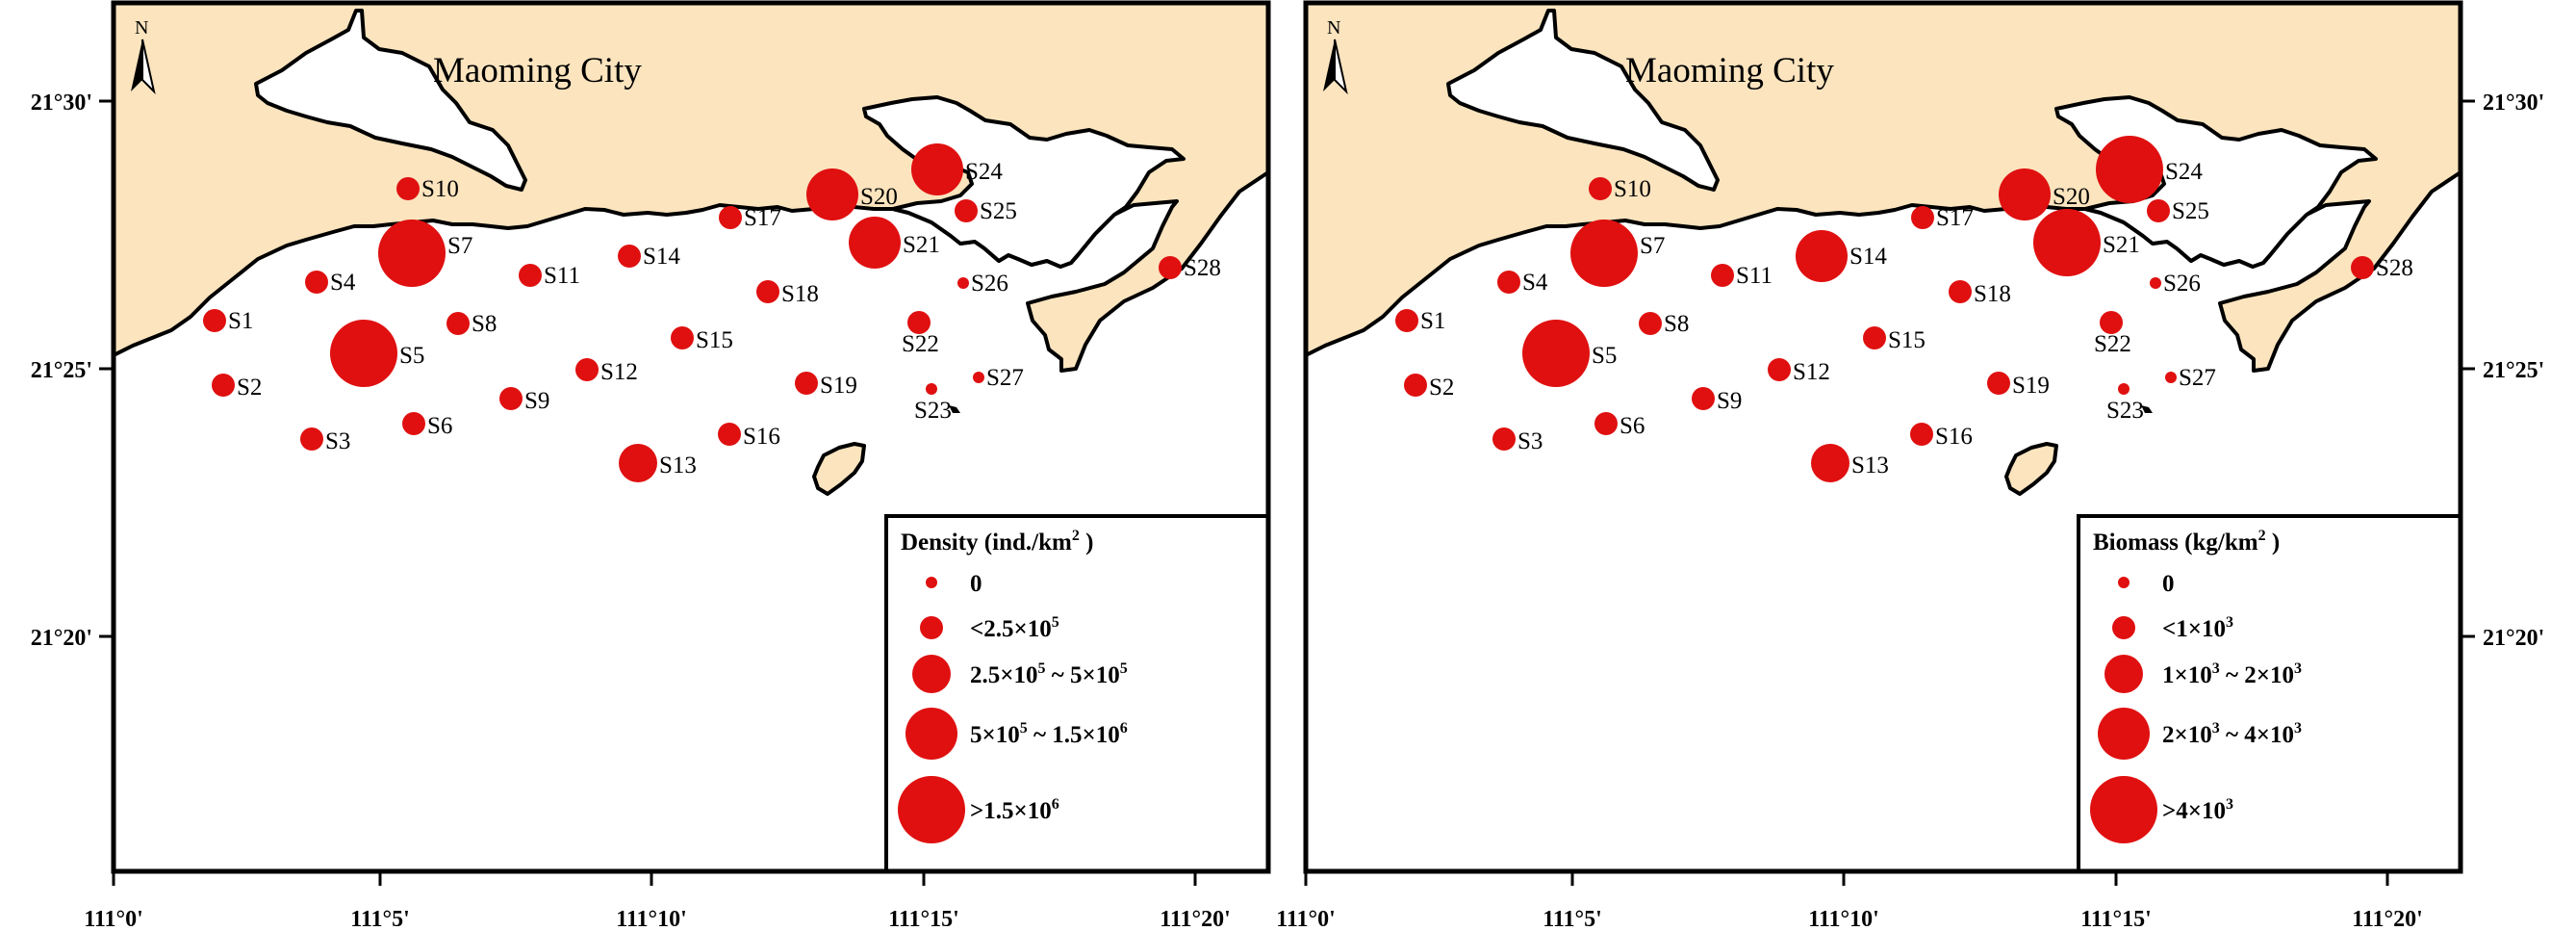 The image size is (2576, 931). Describe the element at coordinates (806, 383) in the screenshot. I see `station-marker-s19` at that location.